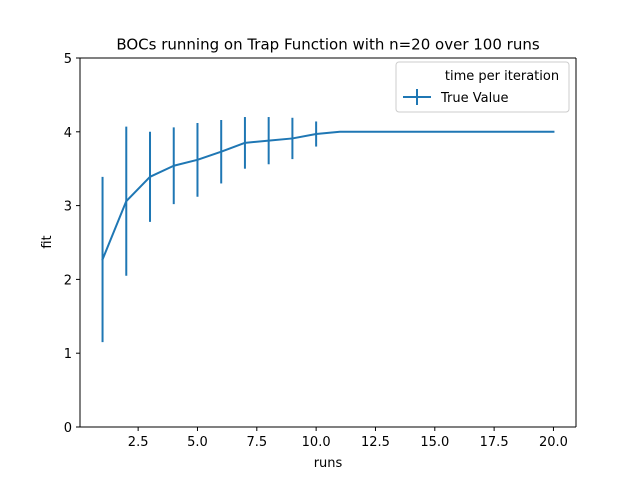  I want to click on y-axis-label: fit, so click(47, 241).